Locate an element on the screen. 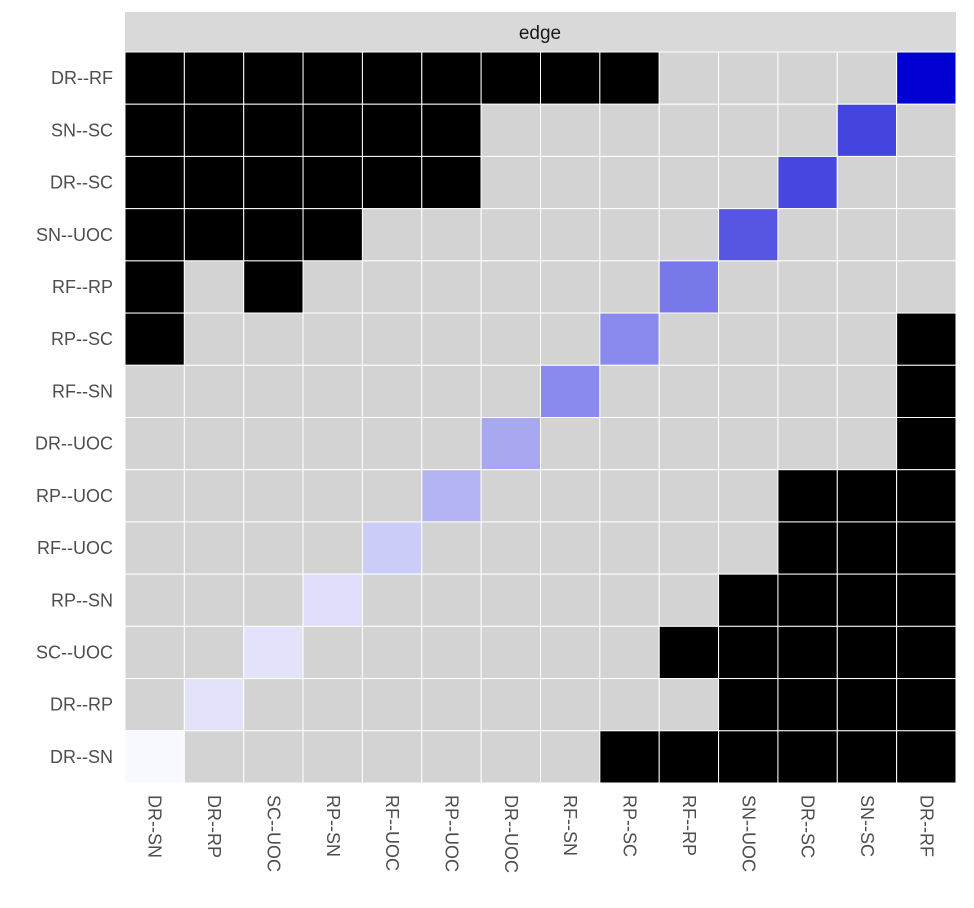  row-tick-label: DR--UOC is located at coordinates (74, 444).